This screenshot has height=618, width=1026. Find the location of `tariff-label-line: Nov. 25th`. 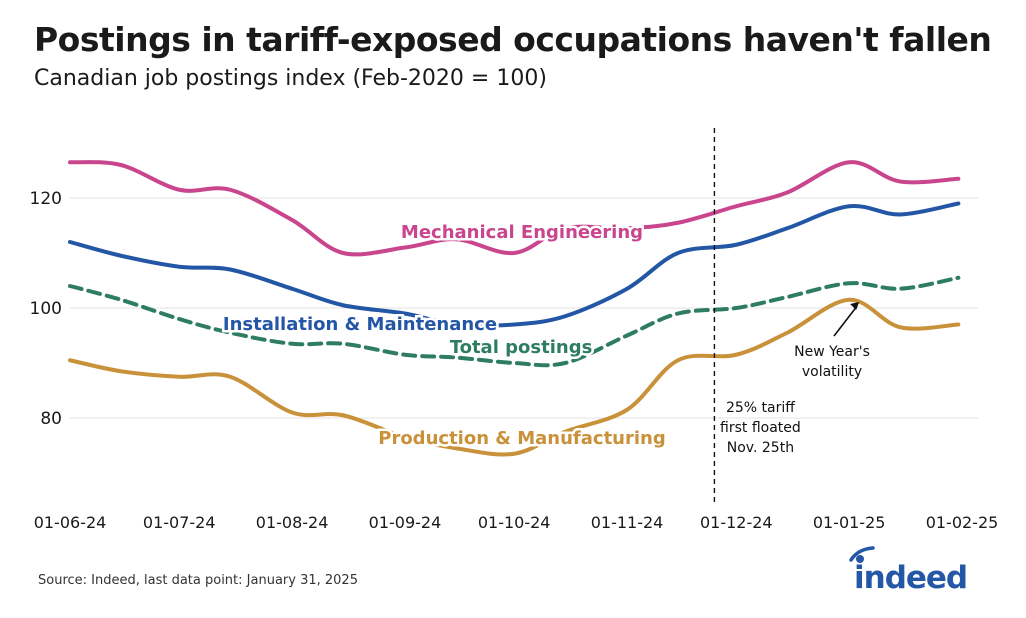

tariff-label-line: Nov. 25th is located at coordinates (760, 448).